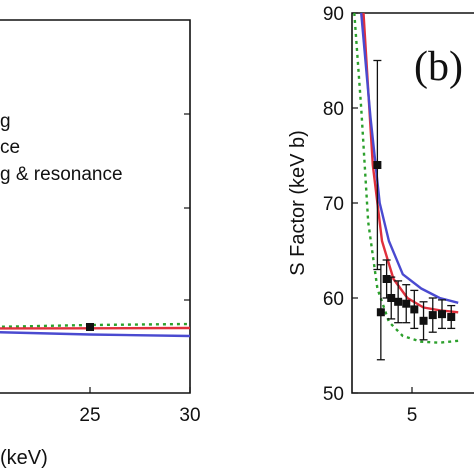  What do you see at coordinates (89, 415) in the screenshot?
I see `a-x-tick-label: 25` at bounding box center [89, 415].